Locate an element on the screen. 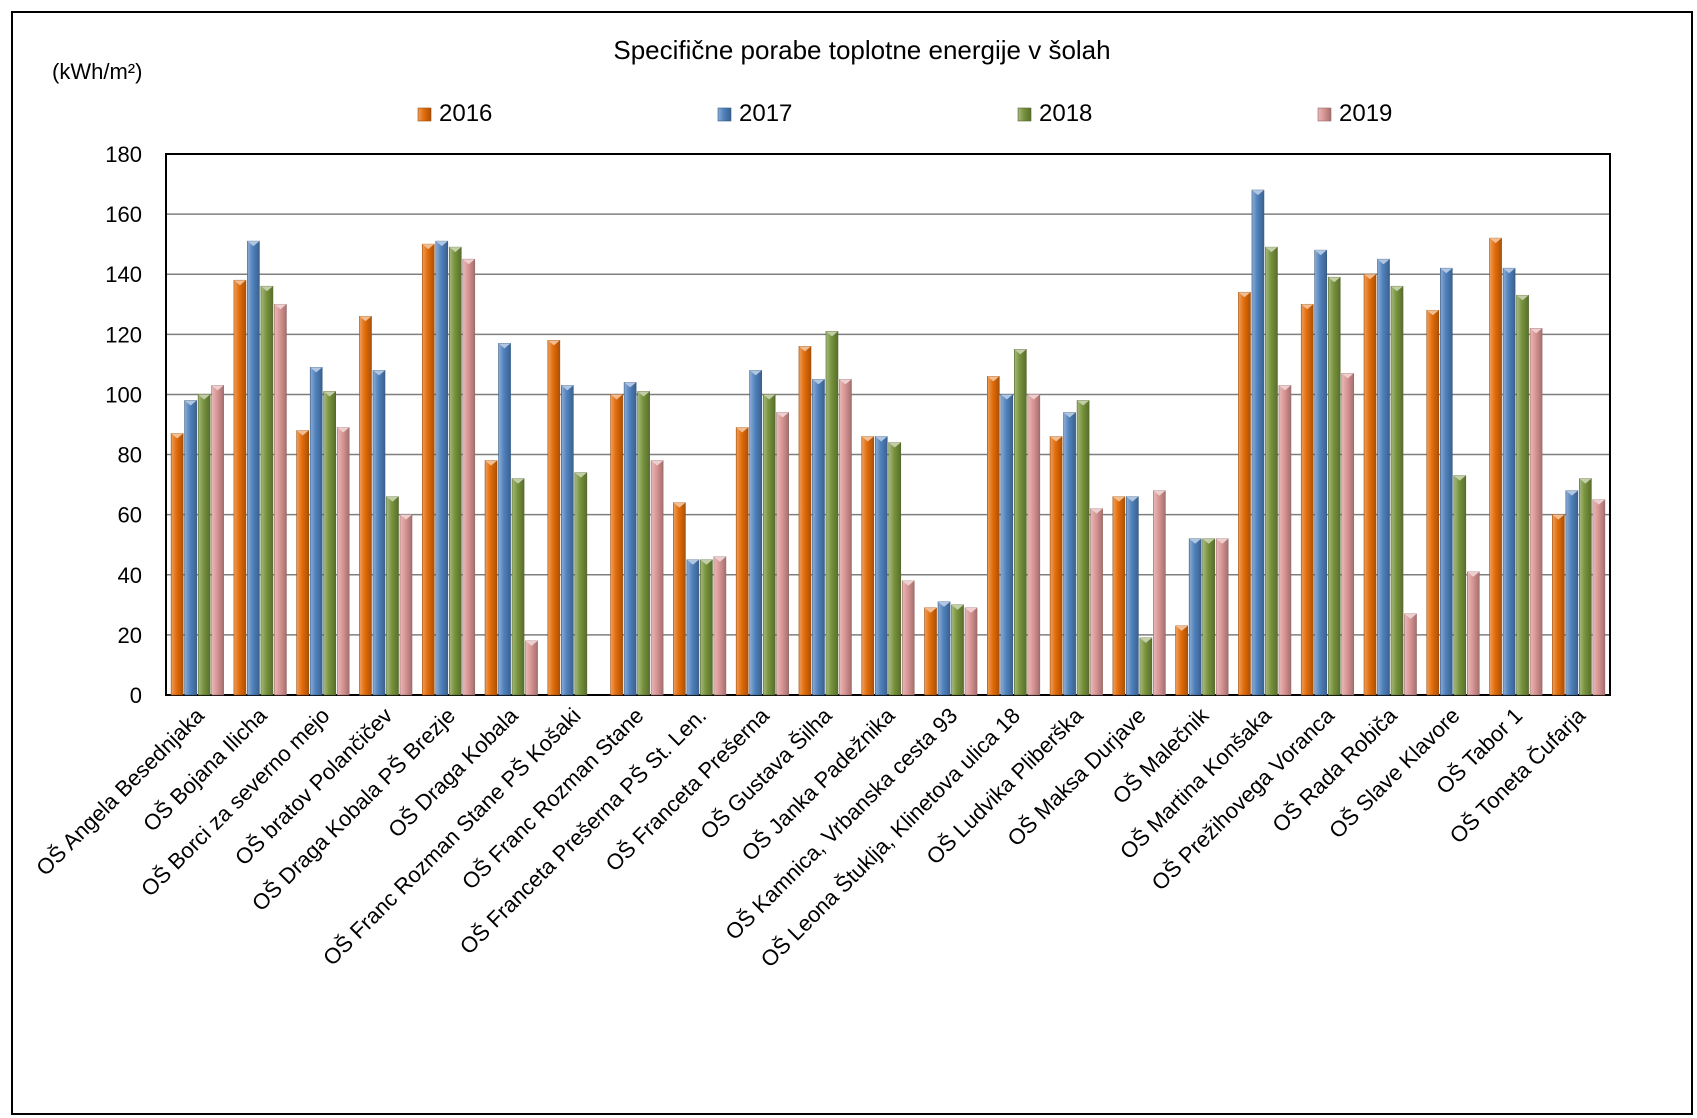  y-tick-label: 40 is located at coordinates (130, 575).